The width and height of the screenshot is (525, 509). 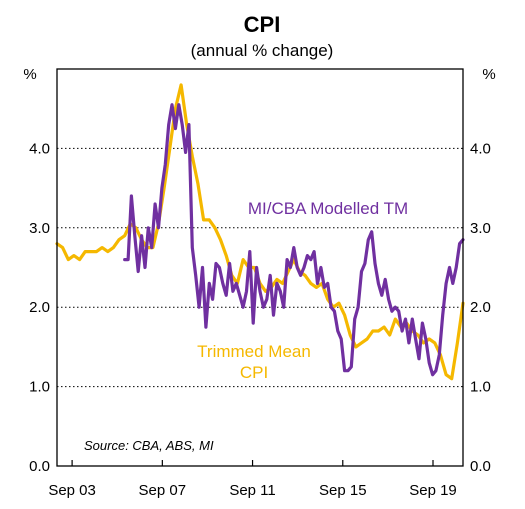 What do you see at coordinates (480, 148) in the screenshot?
I see `y-tick-label-right: 4.0` at bounding box center [480, 148].